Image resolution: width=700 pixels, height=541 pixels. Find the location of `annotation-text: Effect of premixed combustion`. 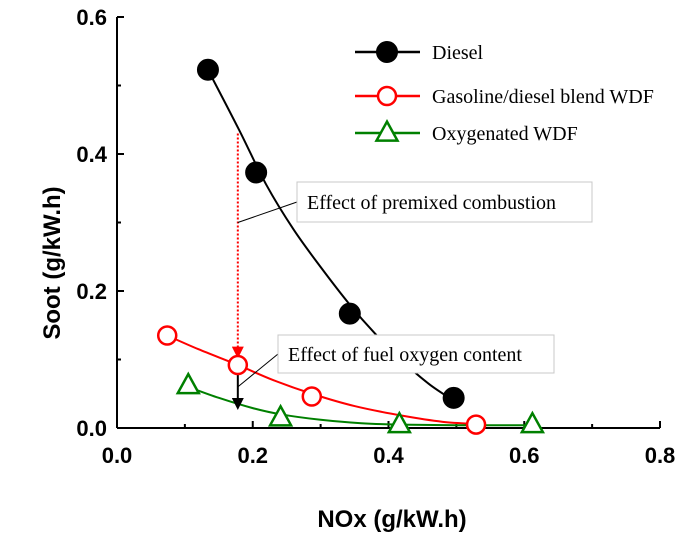

annotation-text: Effect of premixed combustion is located at coordinates (431, 203).